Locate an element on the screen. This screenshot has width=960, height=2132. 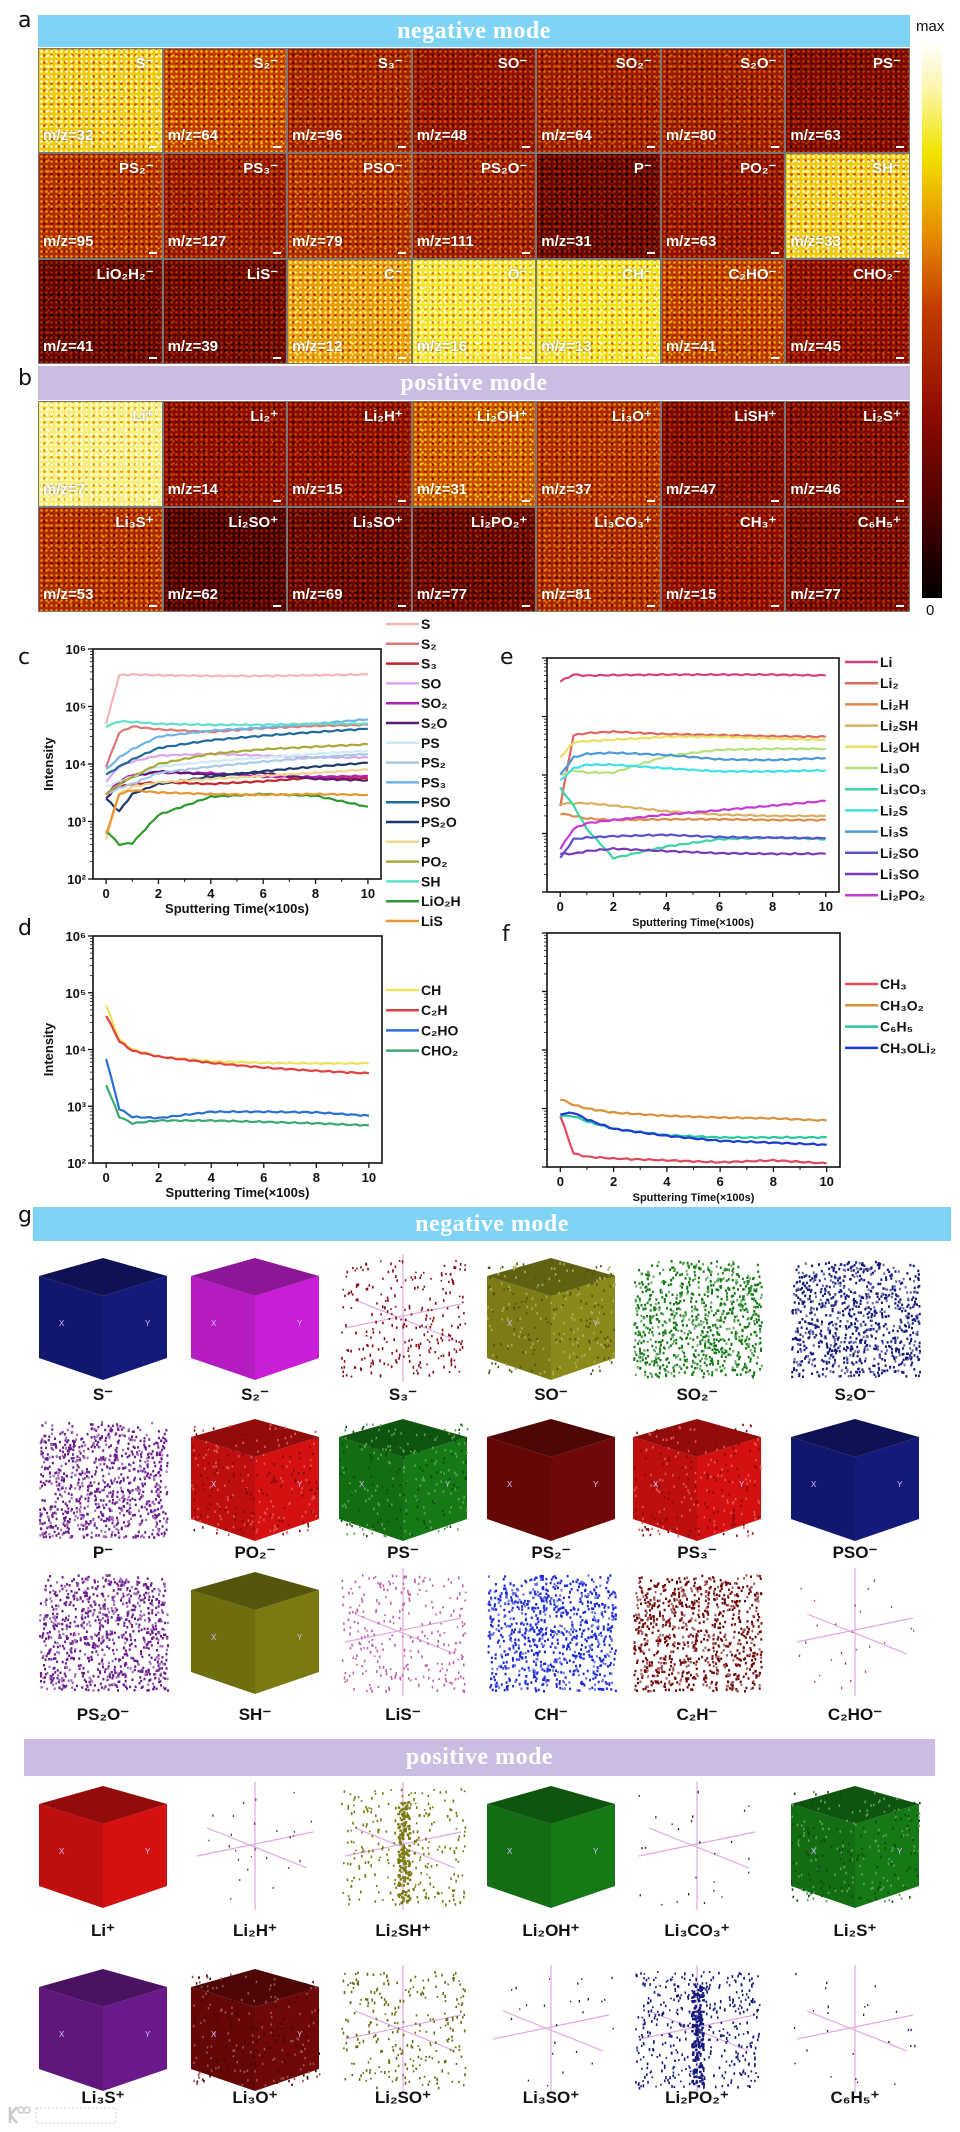
mz-label: m/z=39 is located at coordinates (193, 346).